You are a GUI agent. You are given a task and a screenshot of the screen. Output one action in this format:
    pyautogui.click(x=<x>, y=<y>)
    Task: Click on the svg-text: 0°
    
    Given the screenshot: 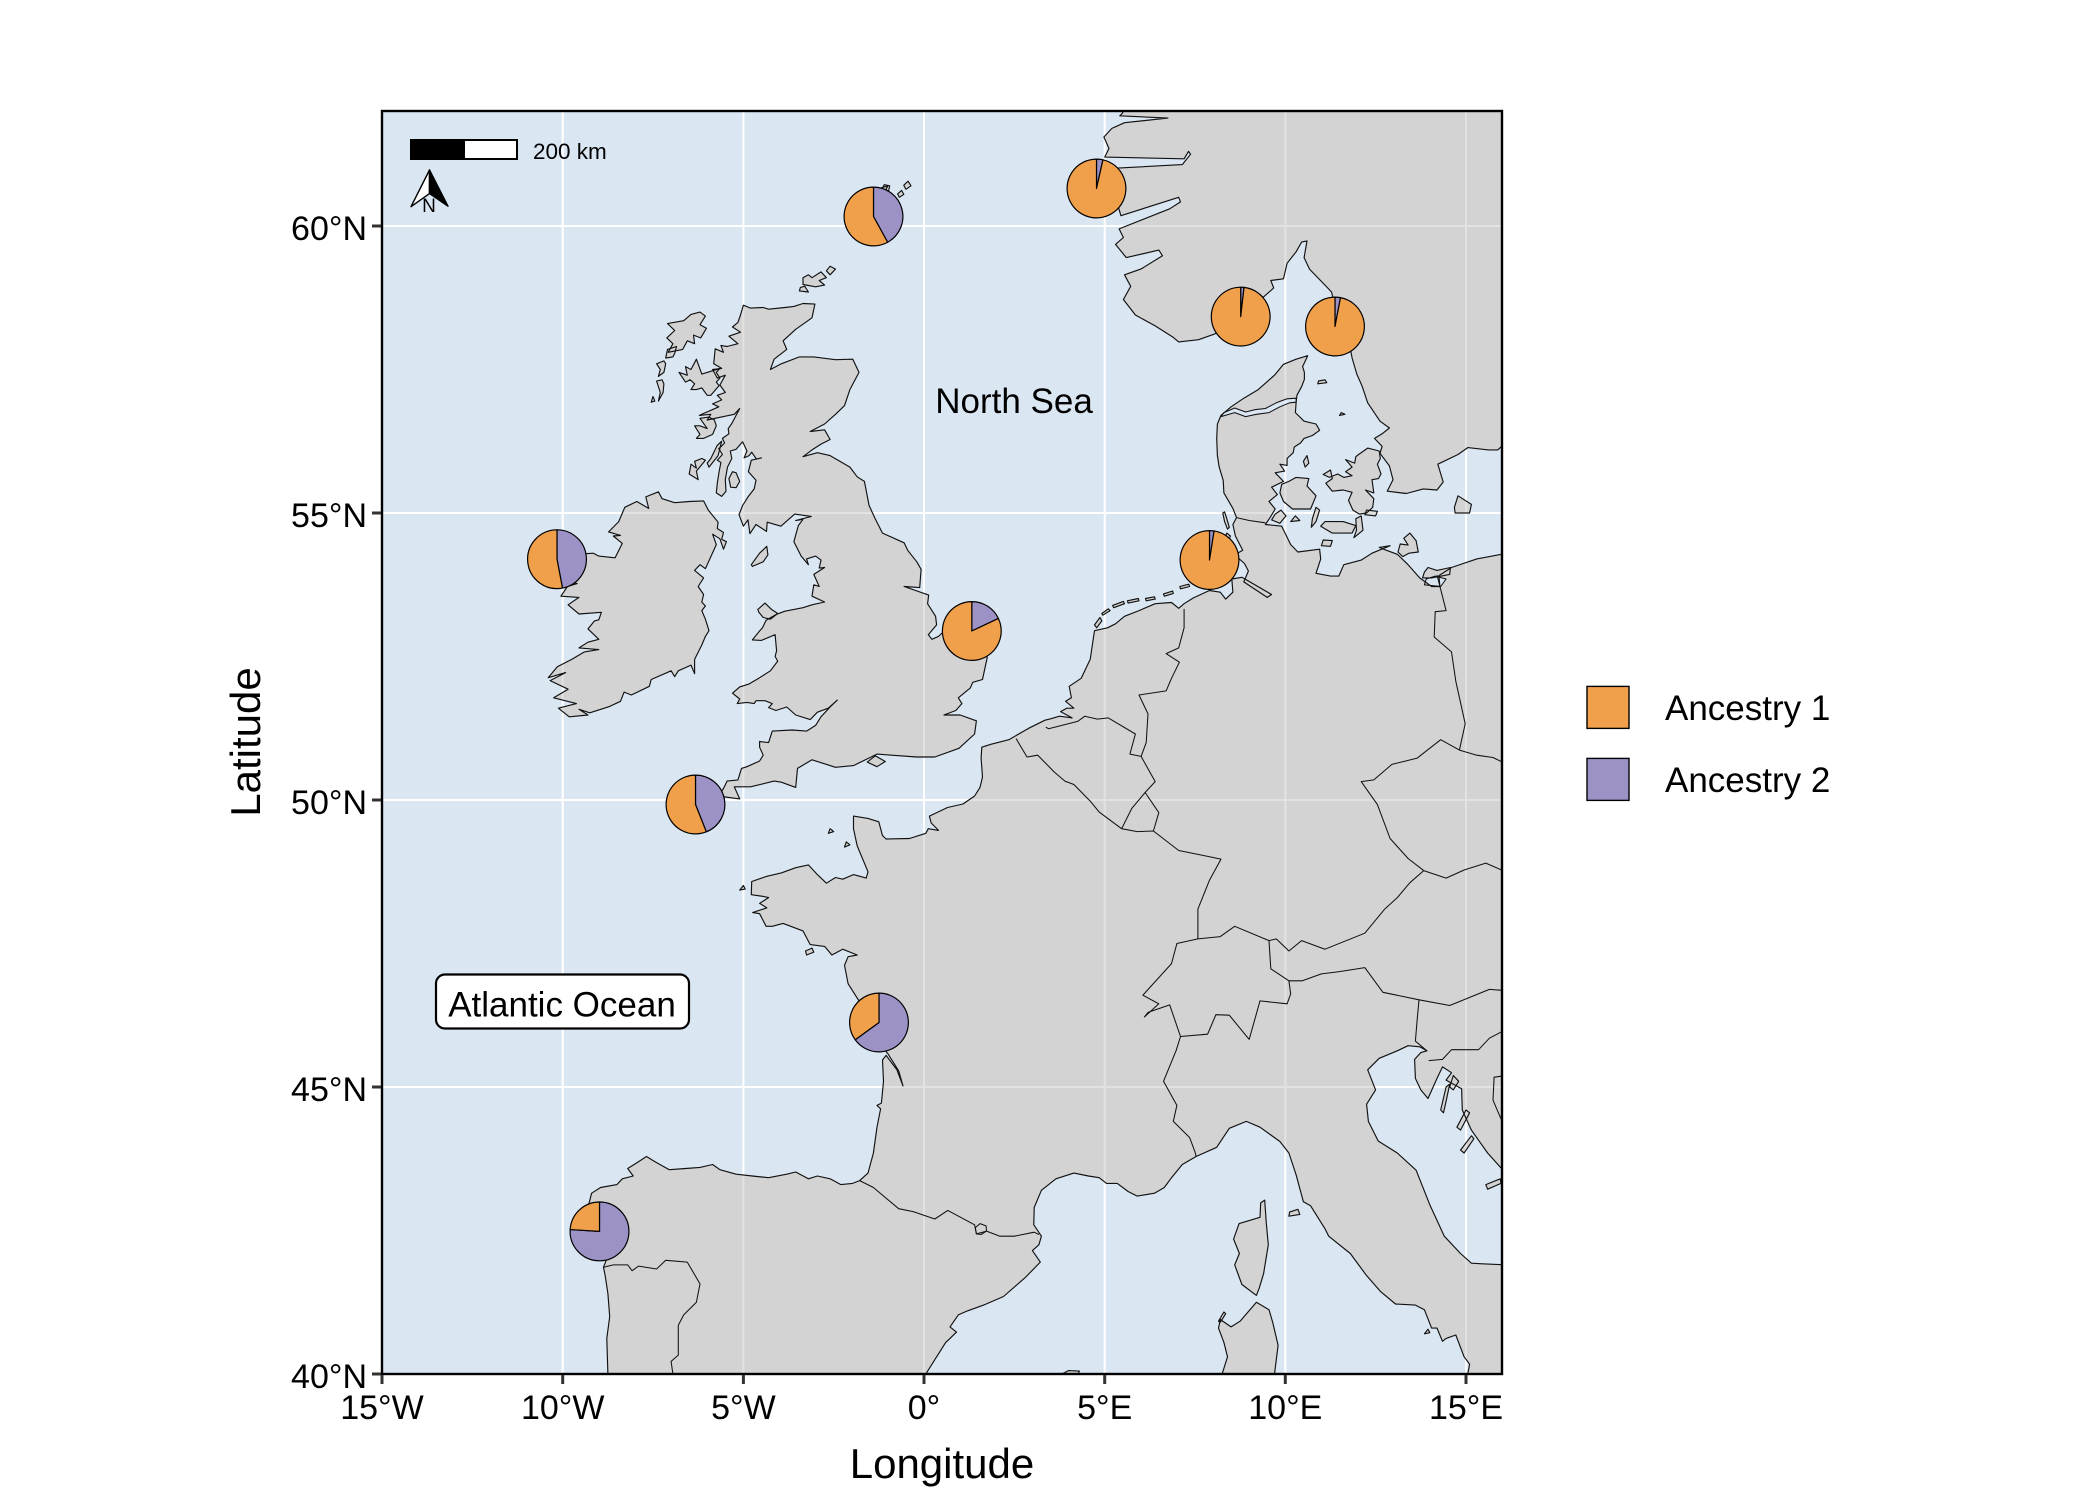 What is the action you would take?
    pyautogui.click(x=924, y=1408)
    